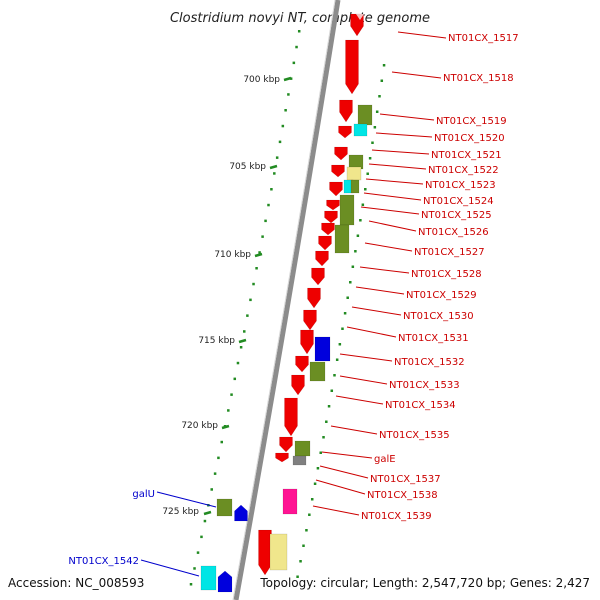 The image size is (600, 600). What do you see at coordinates (424, 385) in the screenshot?
I see `gene-label: NT01CX_1533` at bounding box center [424, 385].